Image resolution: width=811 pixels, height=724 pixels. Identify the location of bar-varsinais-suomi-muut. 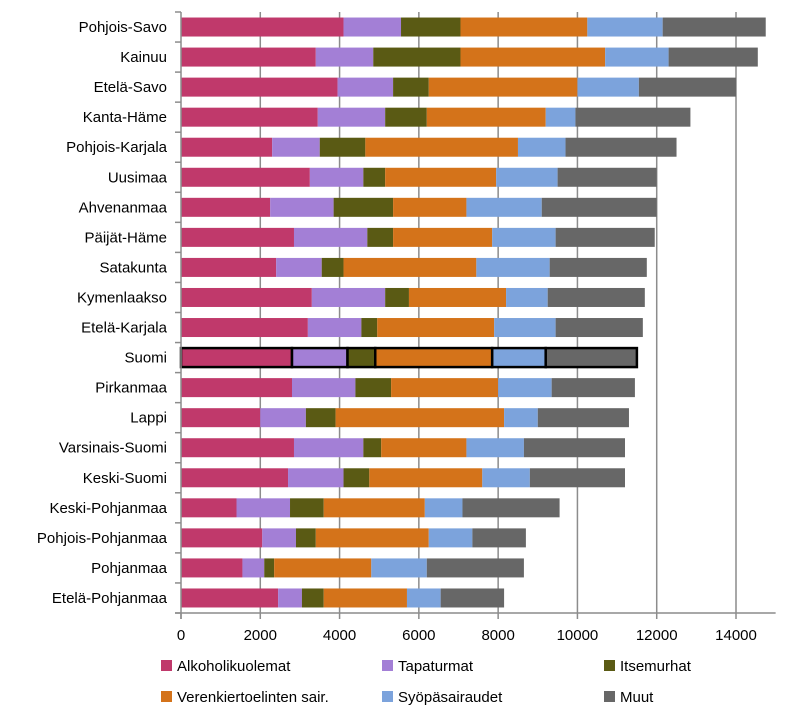
(574, 448).